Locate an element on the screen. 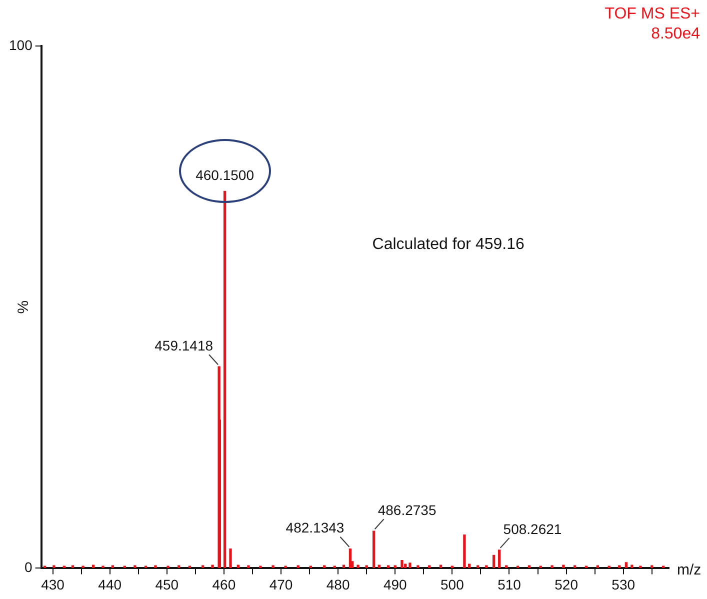  x-tick-label: 500 is located at coordinates (452, 584).